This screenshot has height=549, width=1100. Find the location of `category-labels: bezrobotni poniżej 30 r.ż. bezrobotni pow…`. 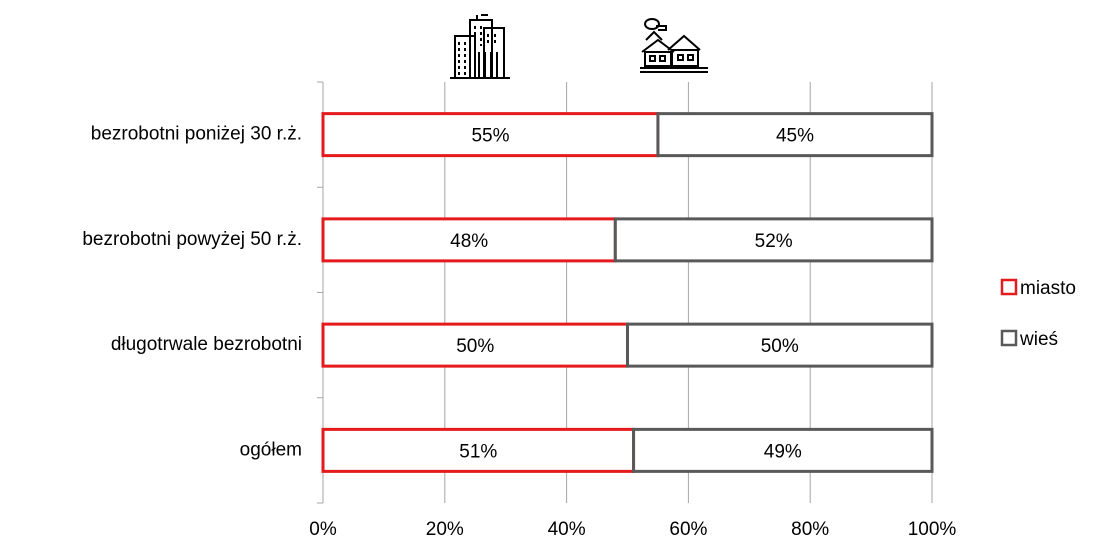

category-labels: bezrobotni poniżej 30 r.ż. bezrobotni pow… is located at coordinates (192, 292).